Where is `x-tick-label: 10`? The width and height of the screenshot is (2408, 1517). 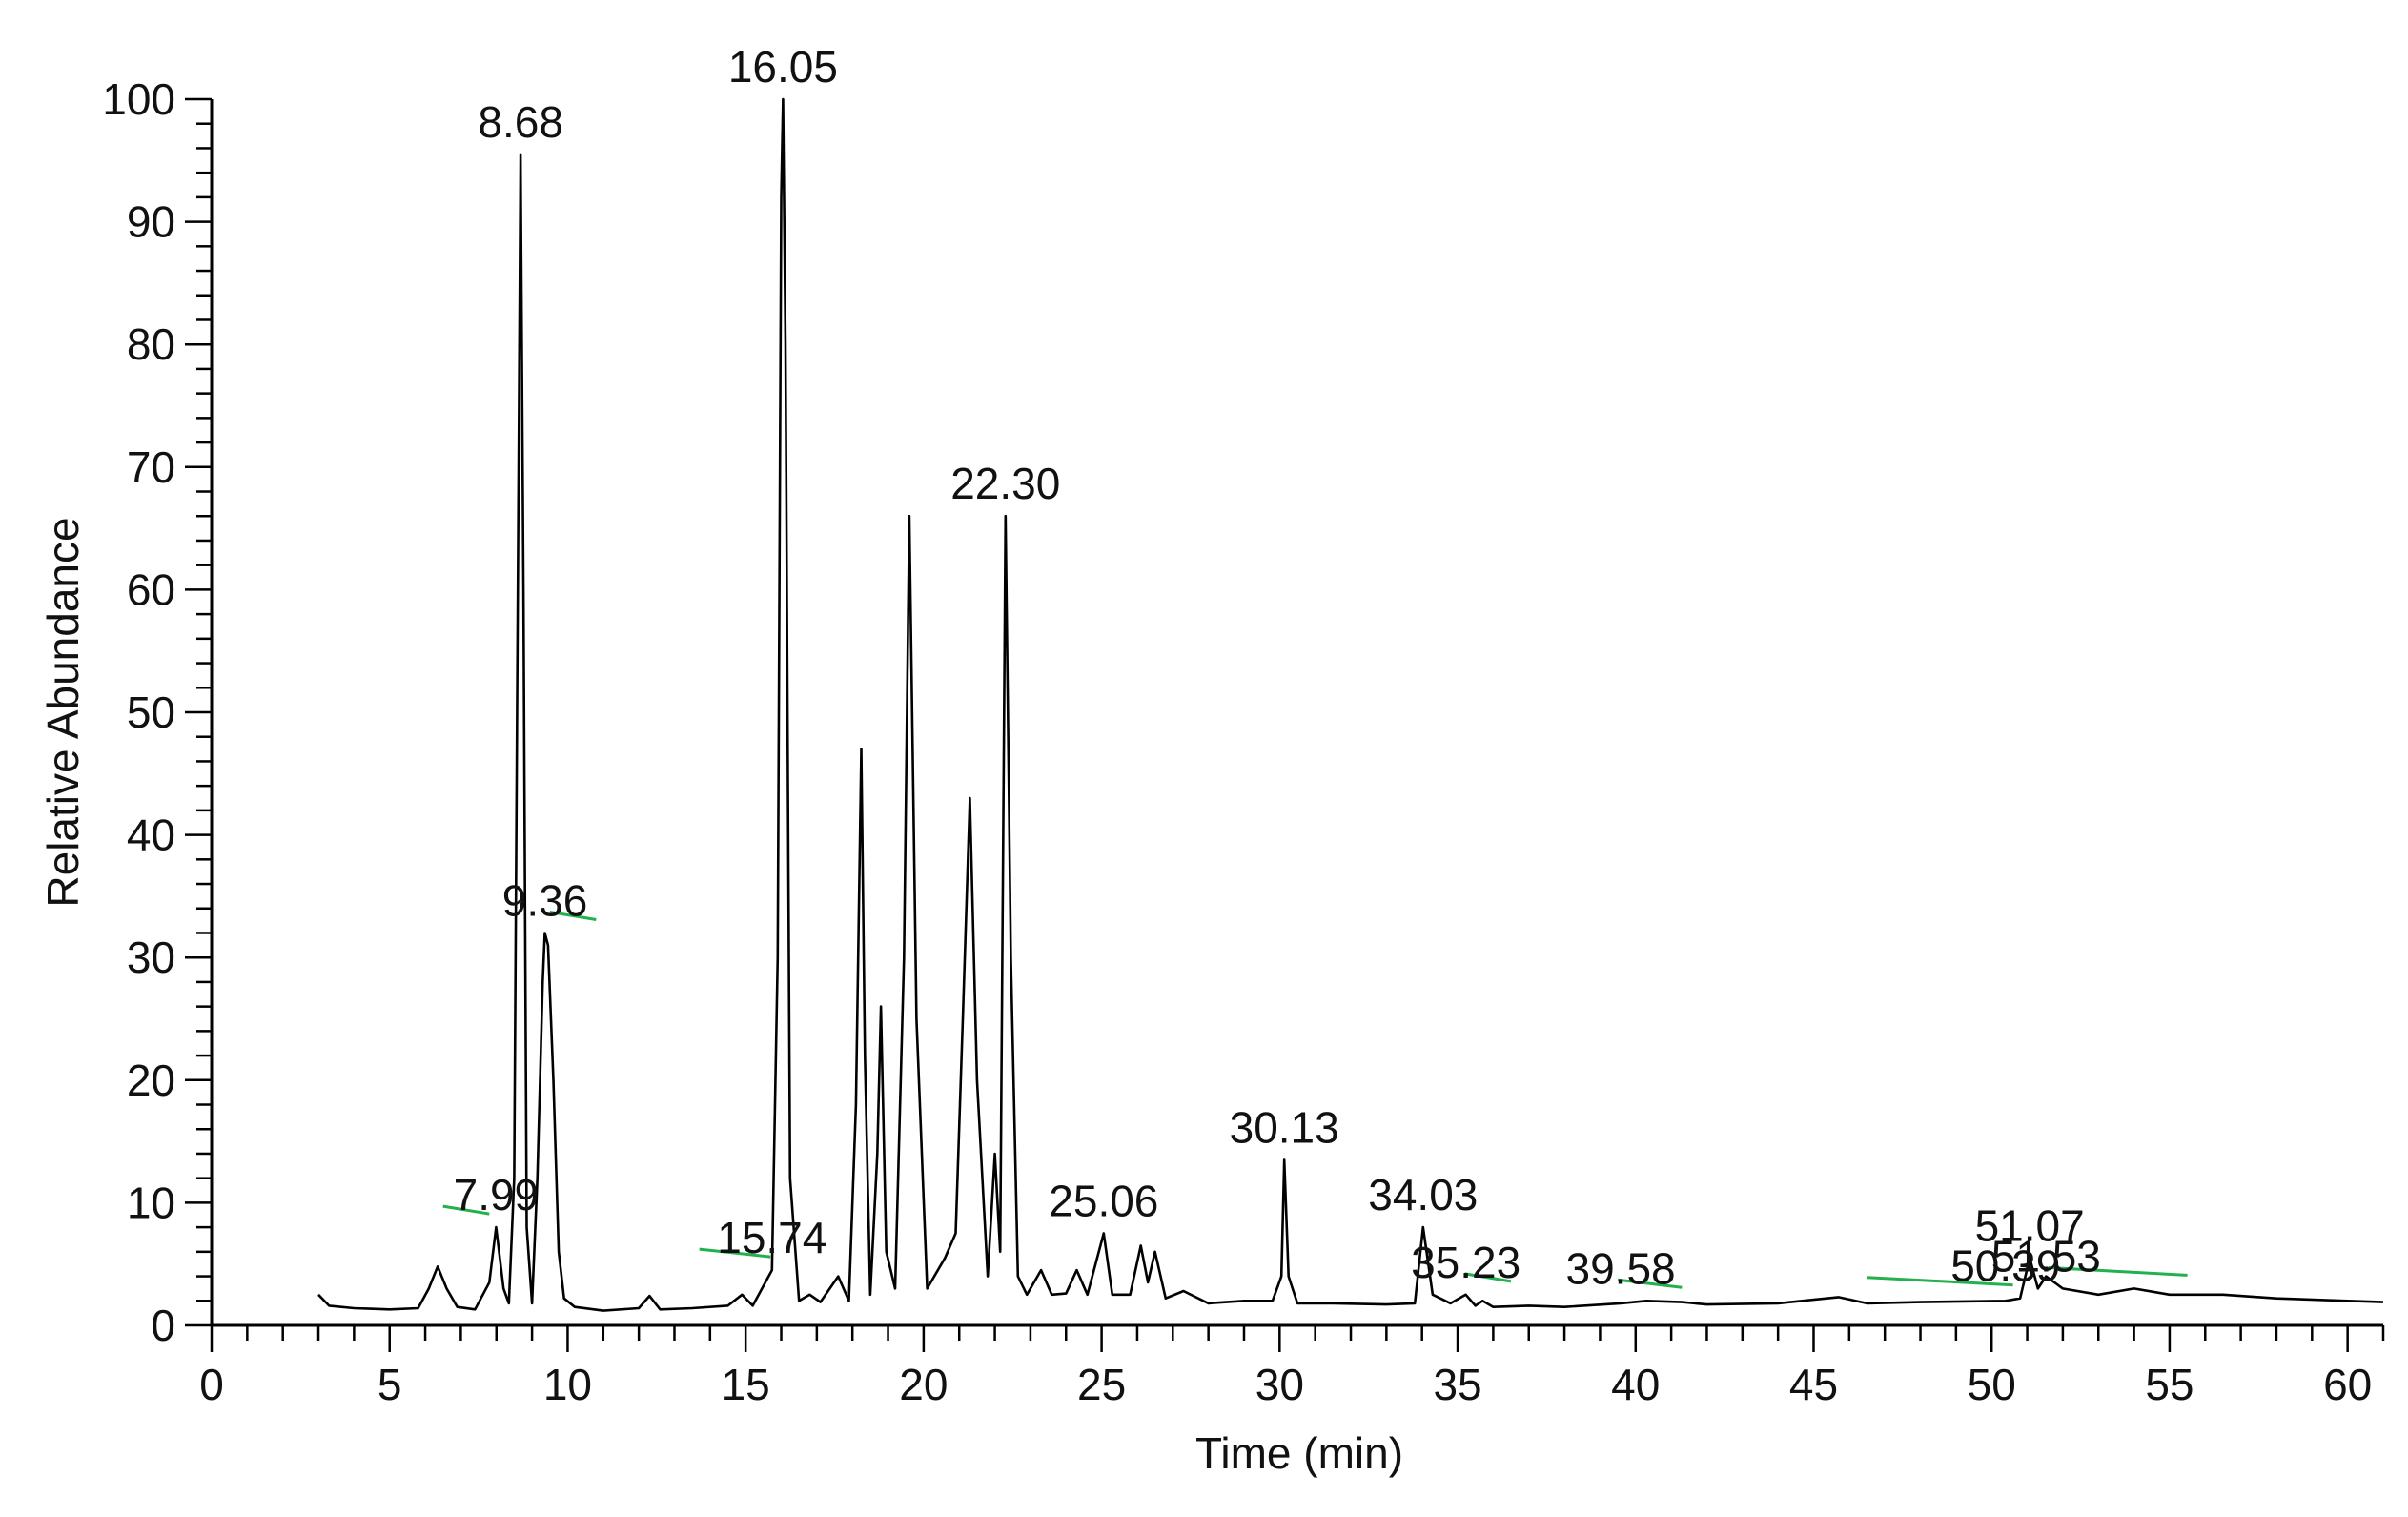 x-tick-label: 10 is located at coordinates (567, 1384).